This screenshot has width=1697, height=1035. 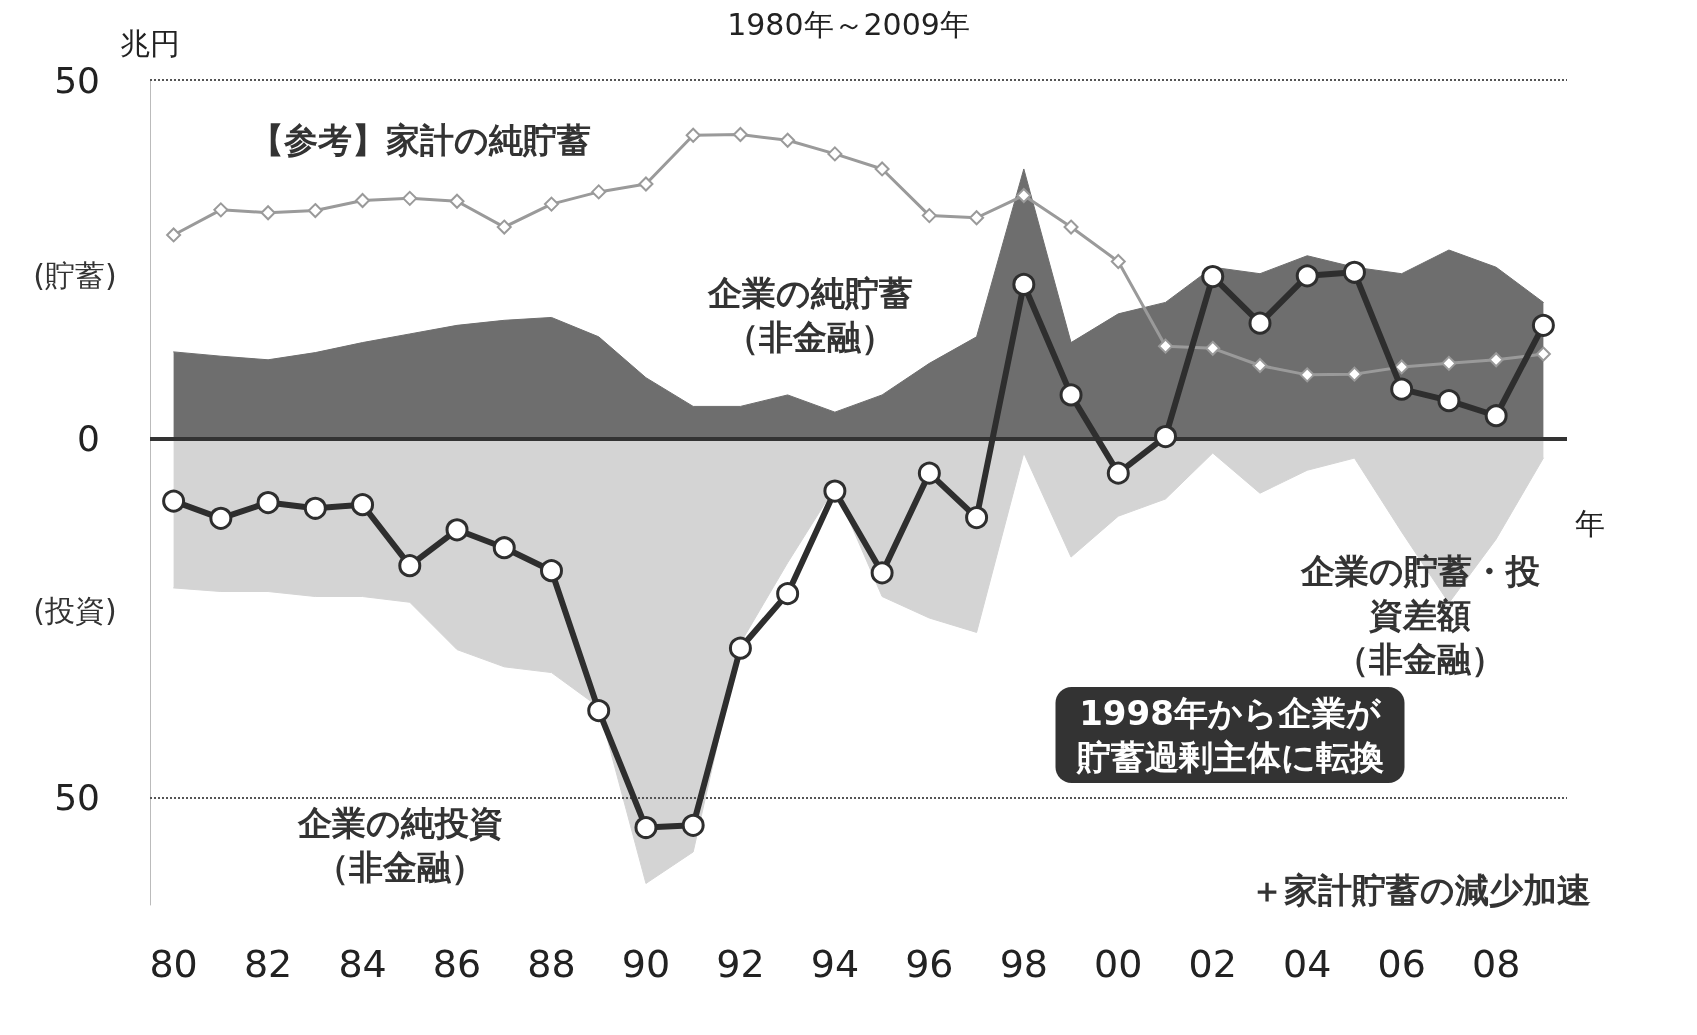 What do you see at coordinates (75, 275) in the screenshot?
I see `text: (貯蓄)` at bounding box center [75, 275].